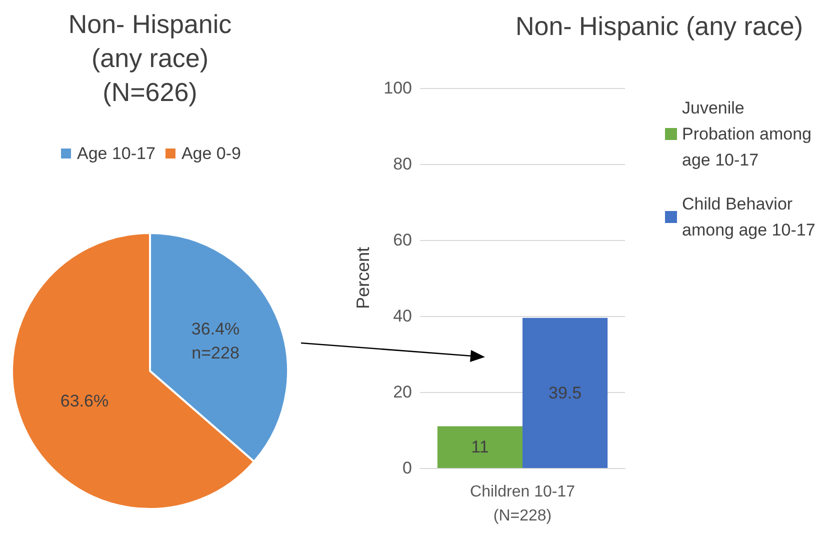  I want to click on x-tick-label: Children 10-17 (N=228), so click(523, 504).